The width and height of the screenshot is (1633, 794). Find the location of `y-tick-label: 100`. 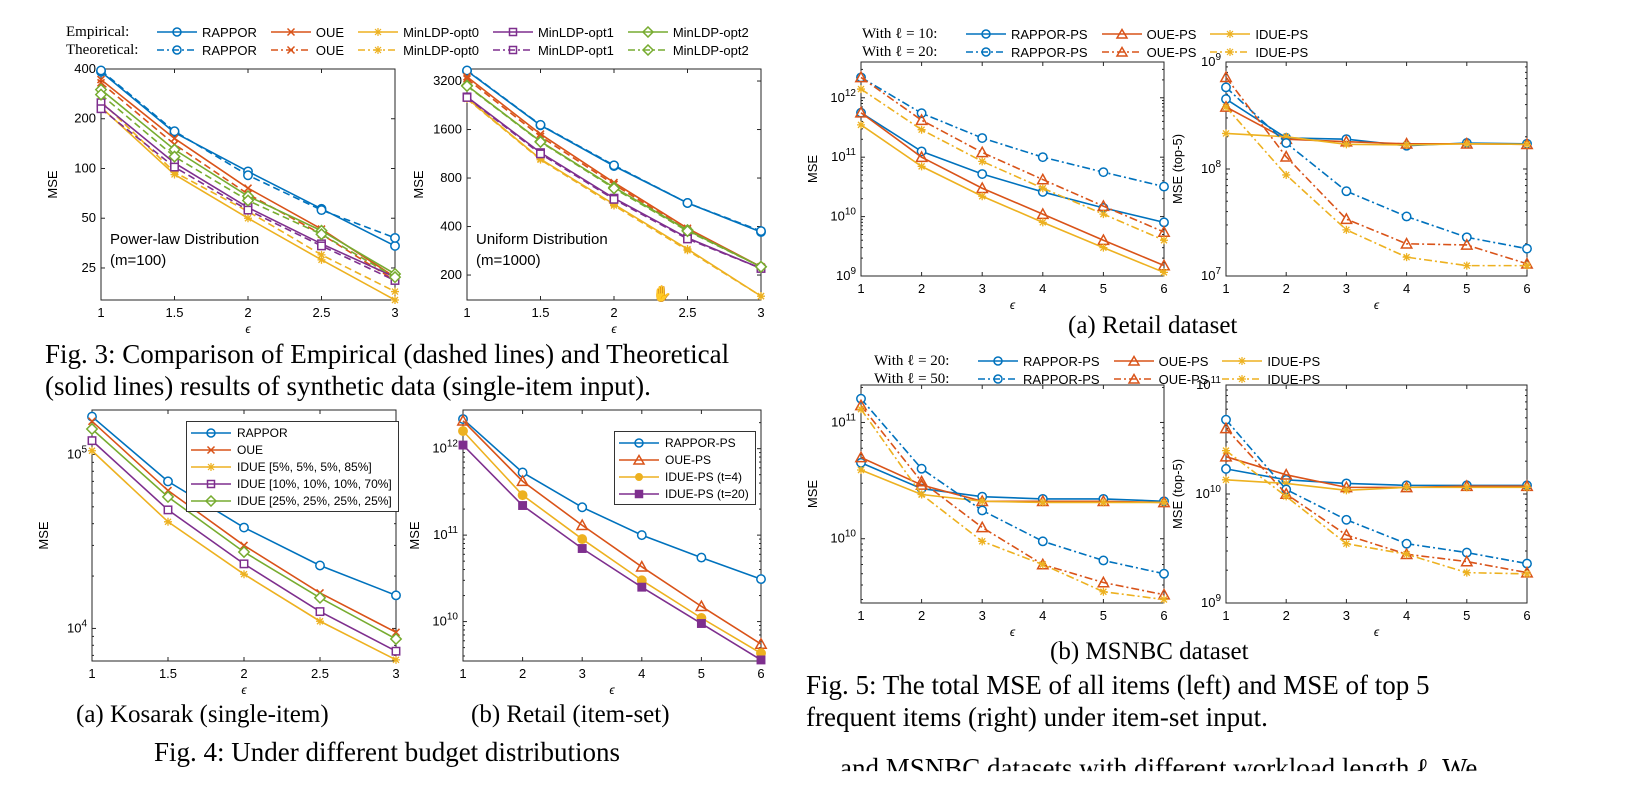

y-tick-label: 100 is located at coordinates (85, 167).